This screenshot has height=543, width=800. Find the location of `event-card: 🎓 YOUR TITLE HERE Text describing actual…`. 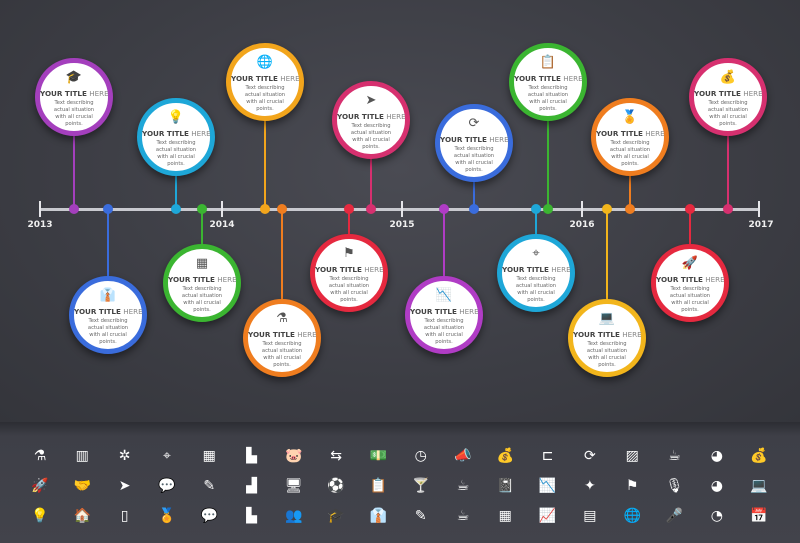

event-card: 🎓 YOUR TITLE HERE Text describing actual… is located at coordinates (74, 97).